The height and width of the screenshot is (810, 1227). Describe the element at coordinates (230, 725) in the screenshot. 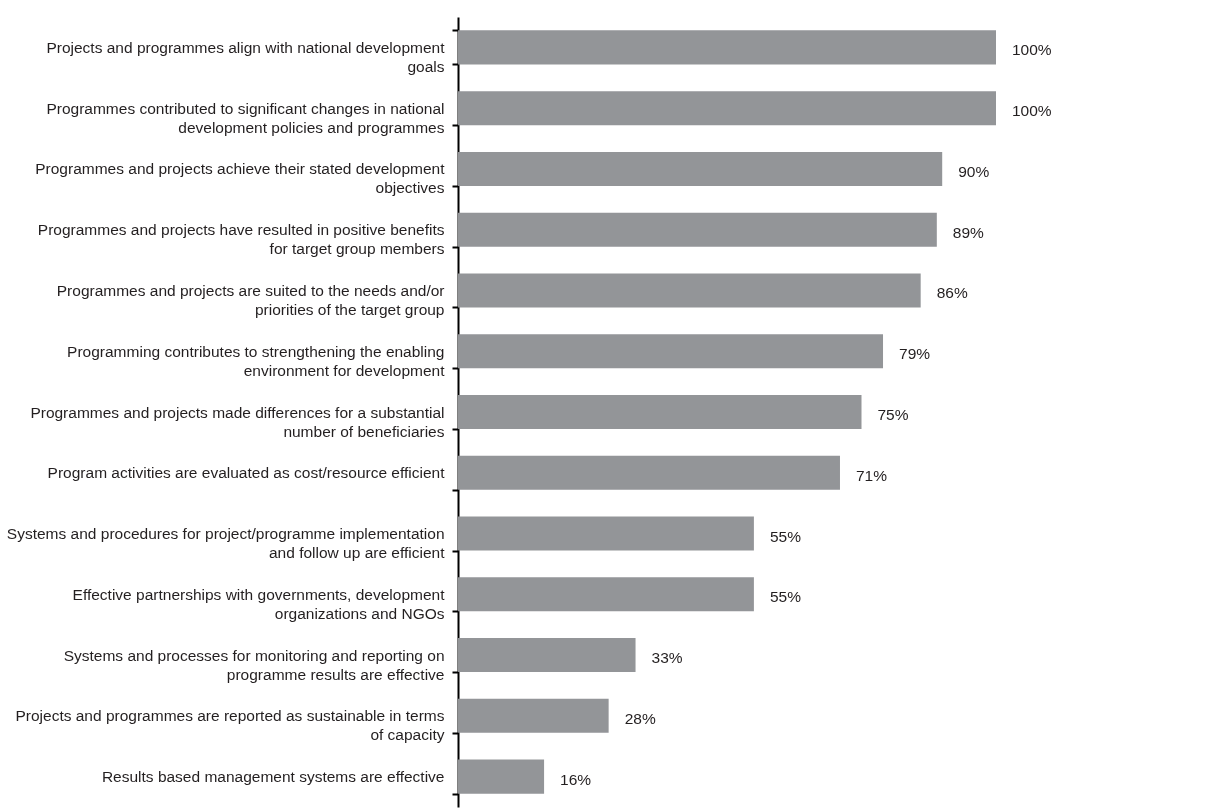

I see `y-tick-label: Projects and programmes are reported as sustainable in terms of capacity` at that location.